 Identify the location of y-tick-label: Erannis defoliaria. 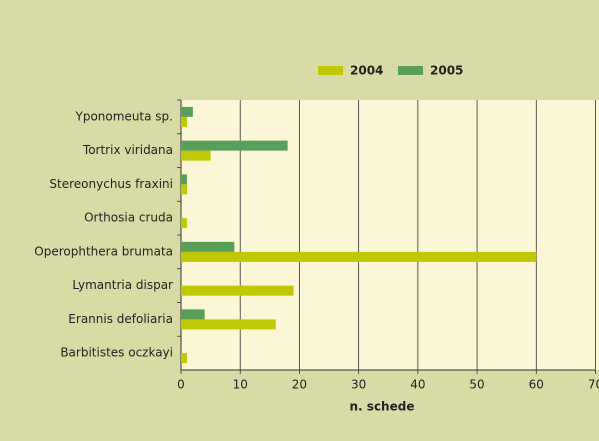
(120, 319).